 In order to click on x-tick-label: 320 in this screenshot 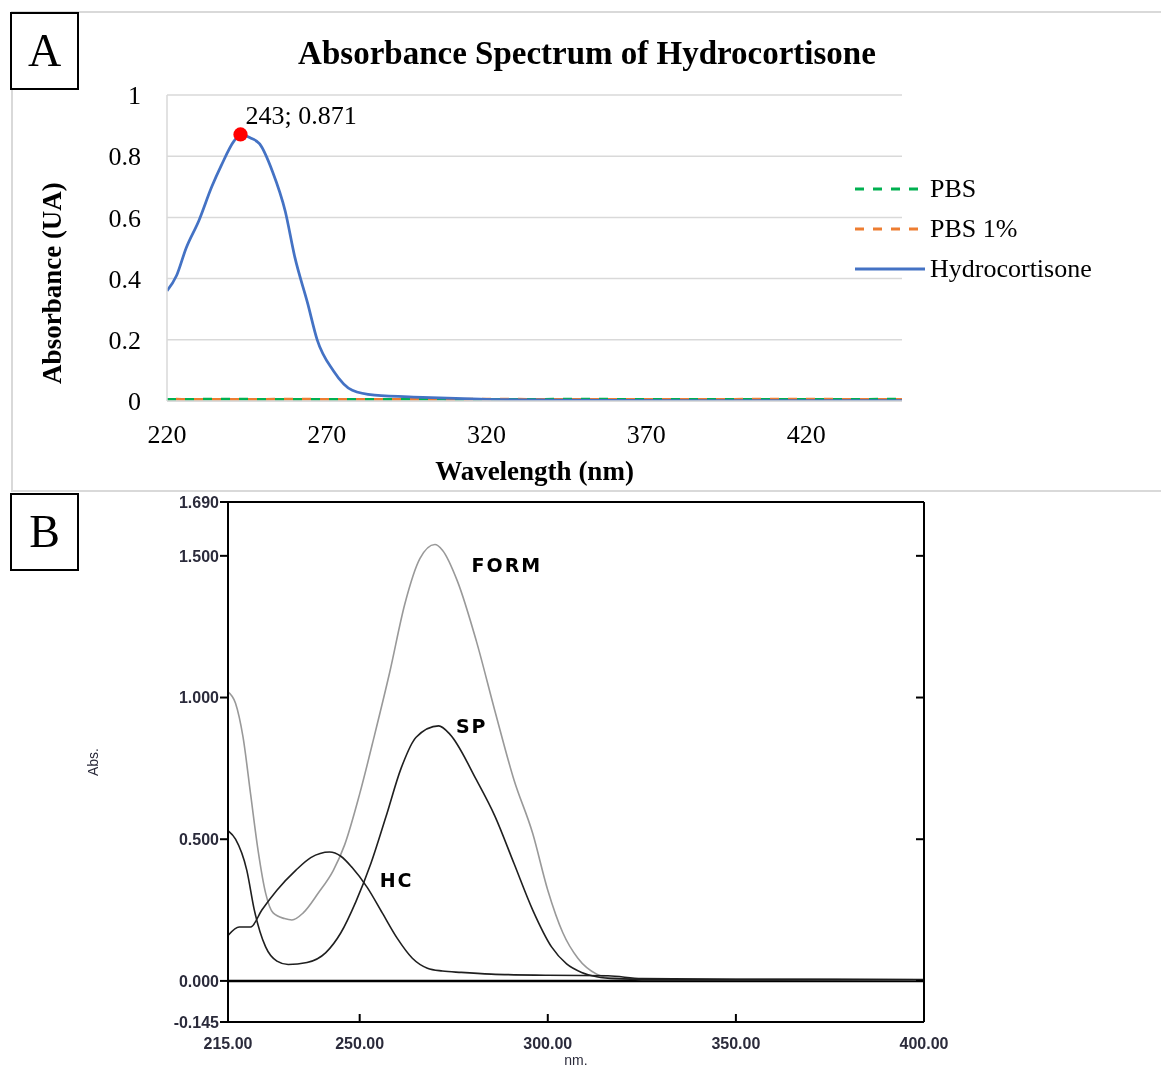, I will do `click(487, 435)`.